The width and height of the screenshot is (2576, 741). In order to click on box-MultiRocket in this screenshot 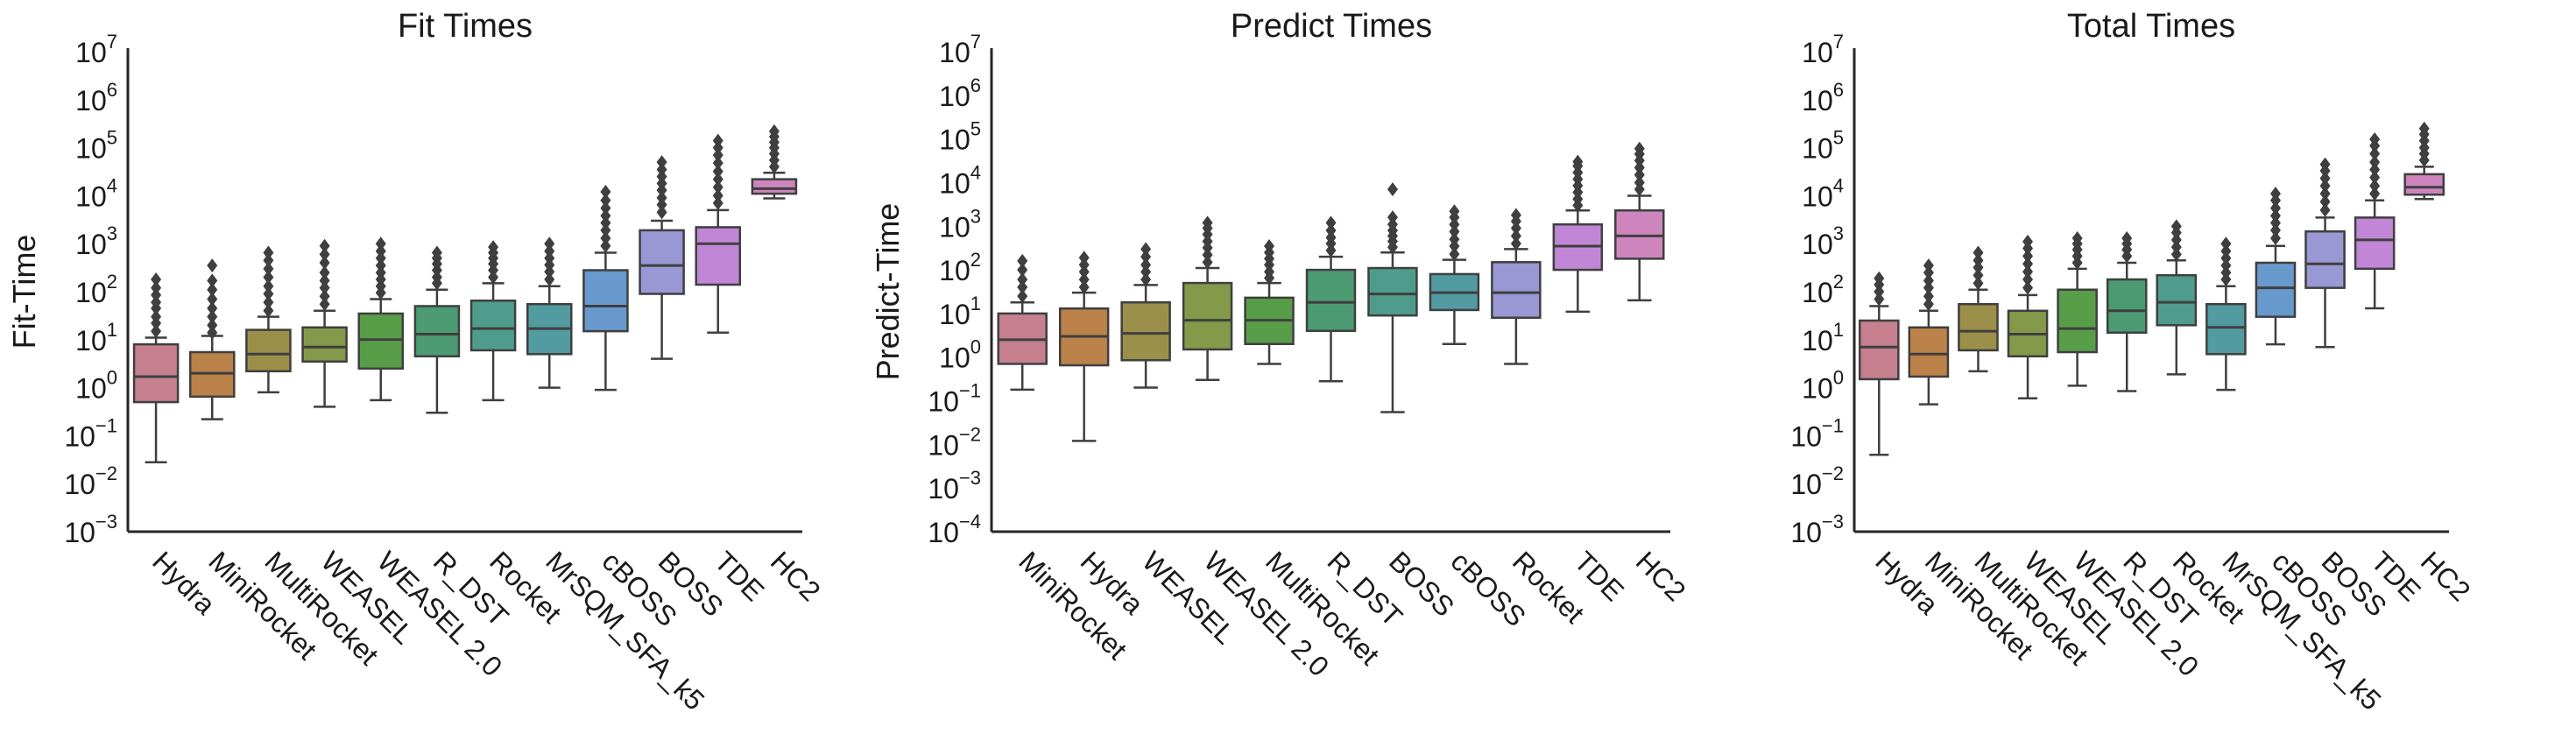, I will do `click(268, 319)`.